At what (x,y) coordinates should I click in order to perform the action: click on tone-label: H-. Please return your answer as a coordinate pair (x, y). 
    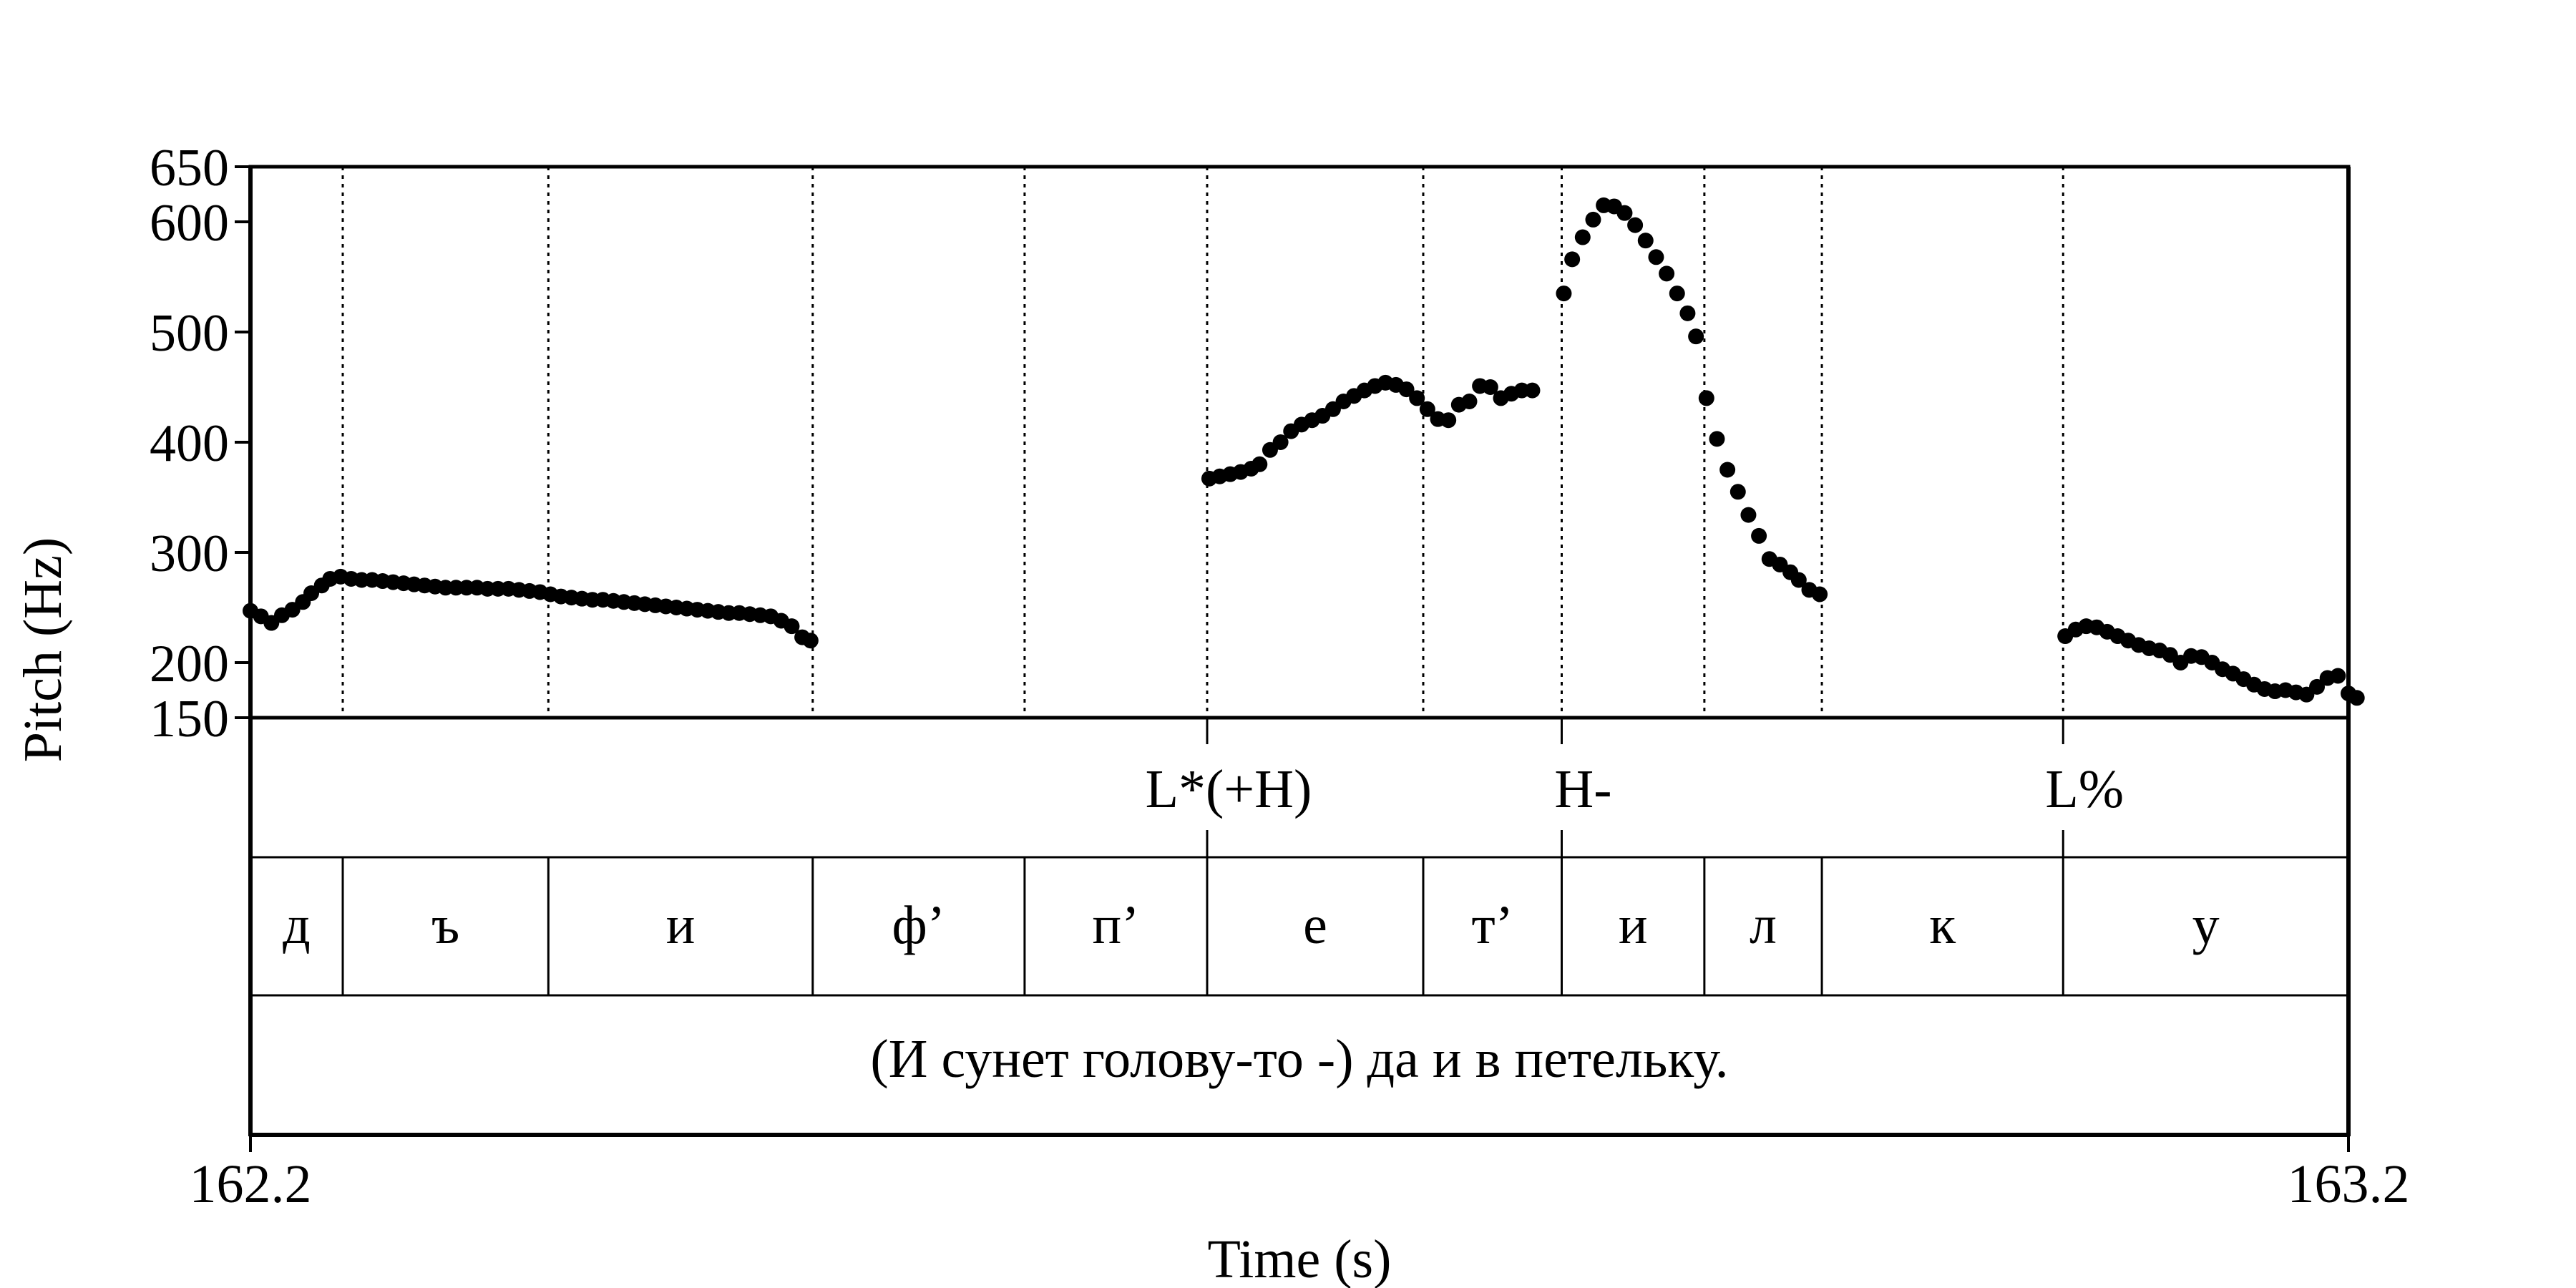
    Looking at the image, I should click on (1582, 789).